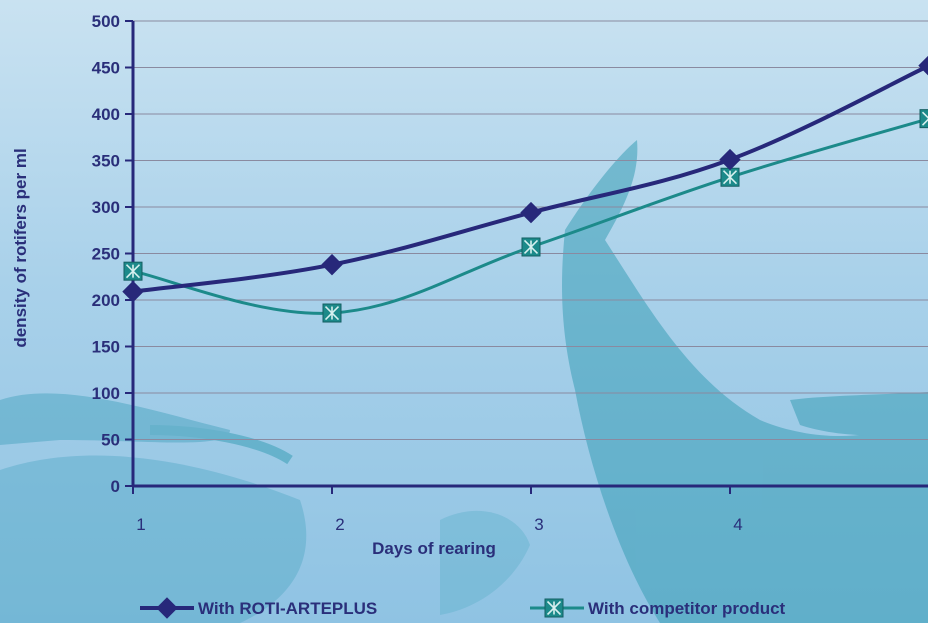 This screenshot has height=623, width=928. What do you see at coordinates (106, 347) in the screenshot?
I see `y-tick-label: 150` at bounding box center [106, 347].